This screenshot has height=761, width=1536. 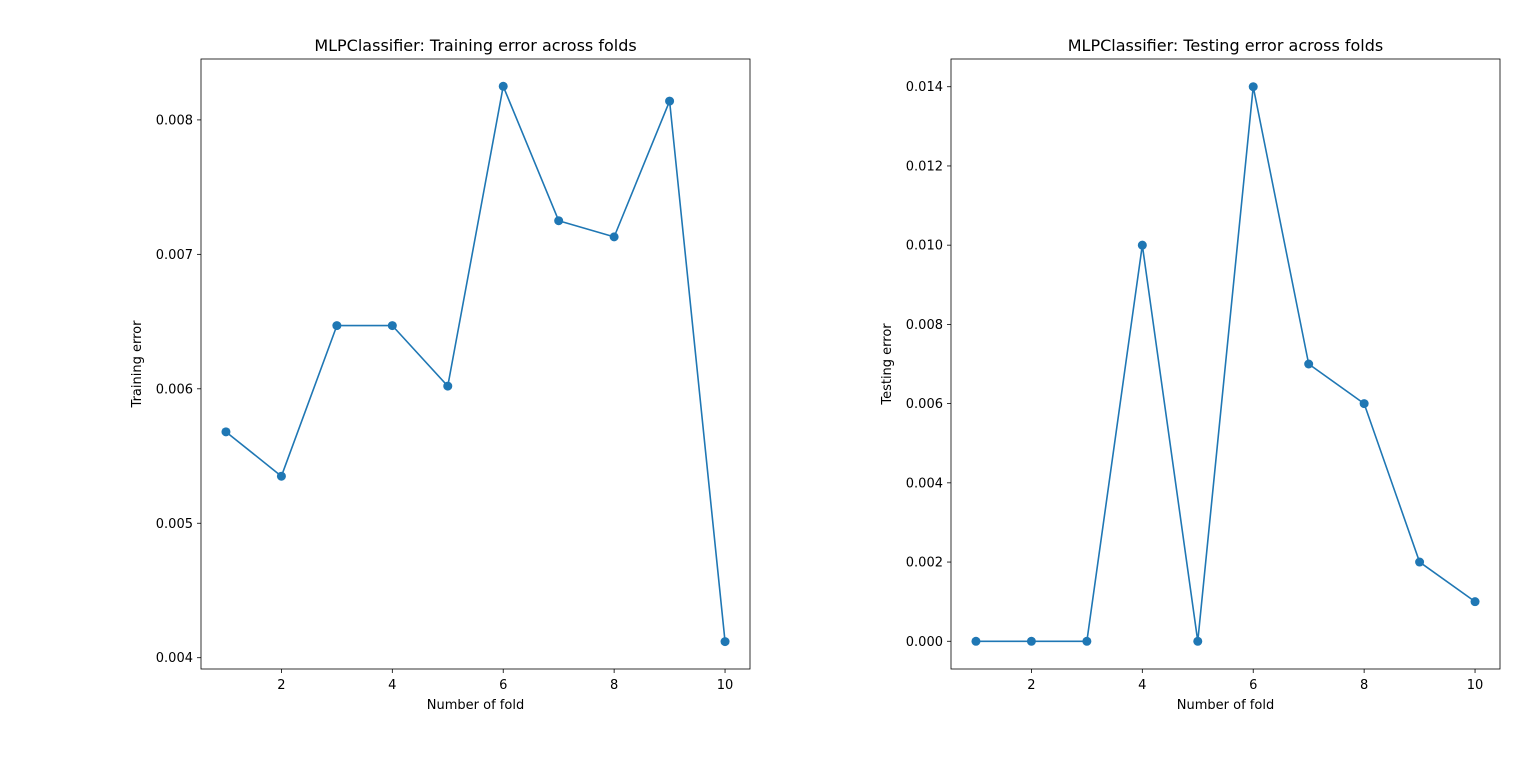 What do you see at coordinates (924, 642) in the screenshot?
I see `y-tick-label: 0.000` at bounding box center [924, 642].